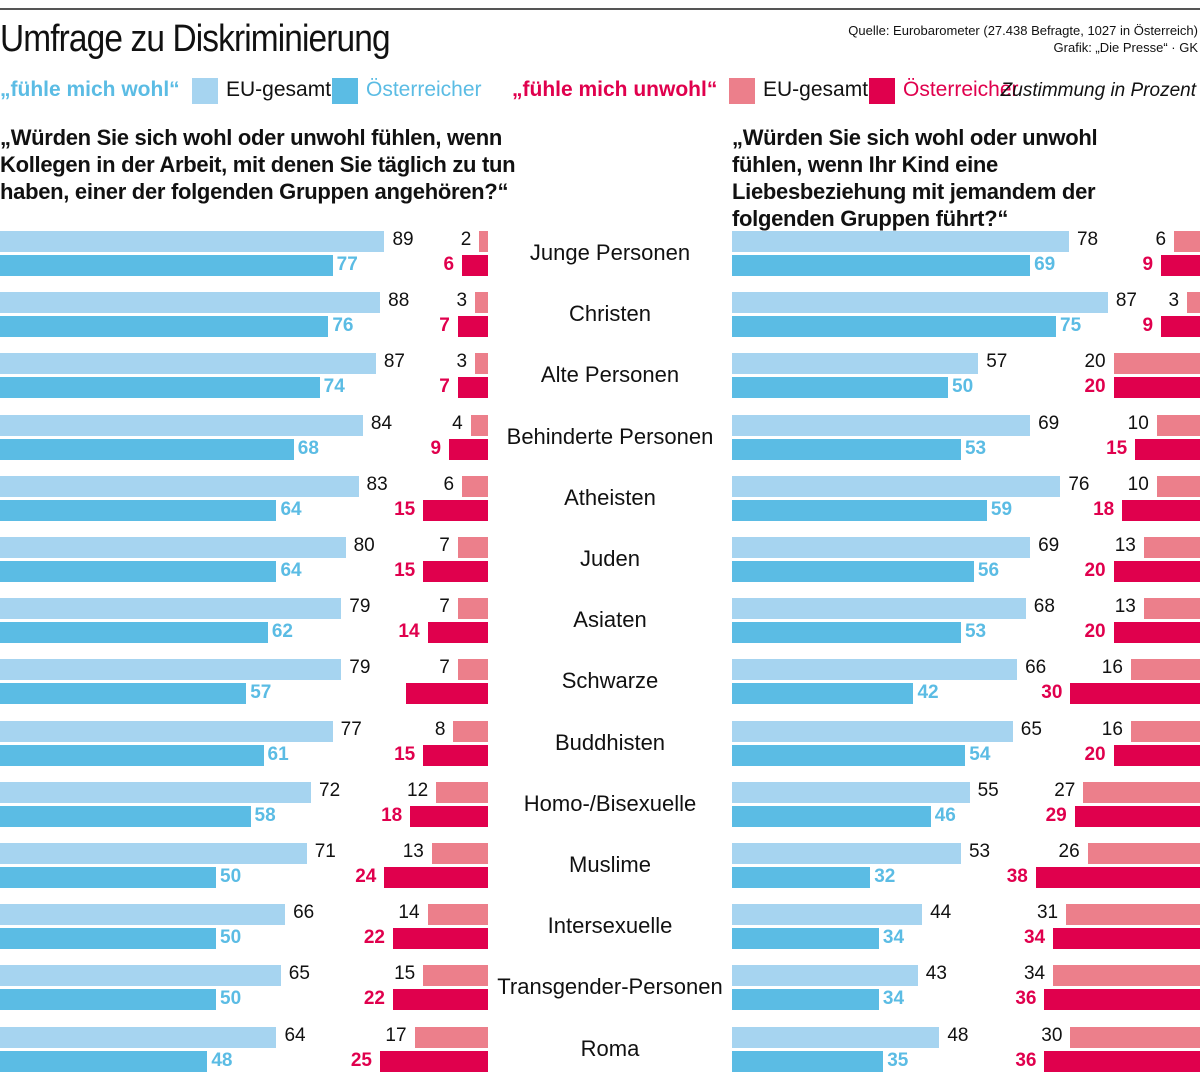  Describe the element at coordinates (282, 632) in the screenshot. I see `left-label-wohl-at: 62` at that location.